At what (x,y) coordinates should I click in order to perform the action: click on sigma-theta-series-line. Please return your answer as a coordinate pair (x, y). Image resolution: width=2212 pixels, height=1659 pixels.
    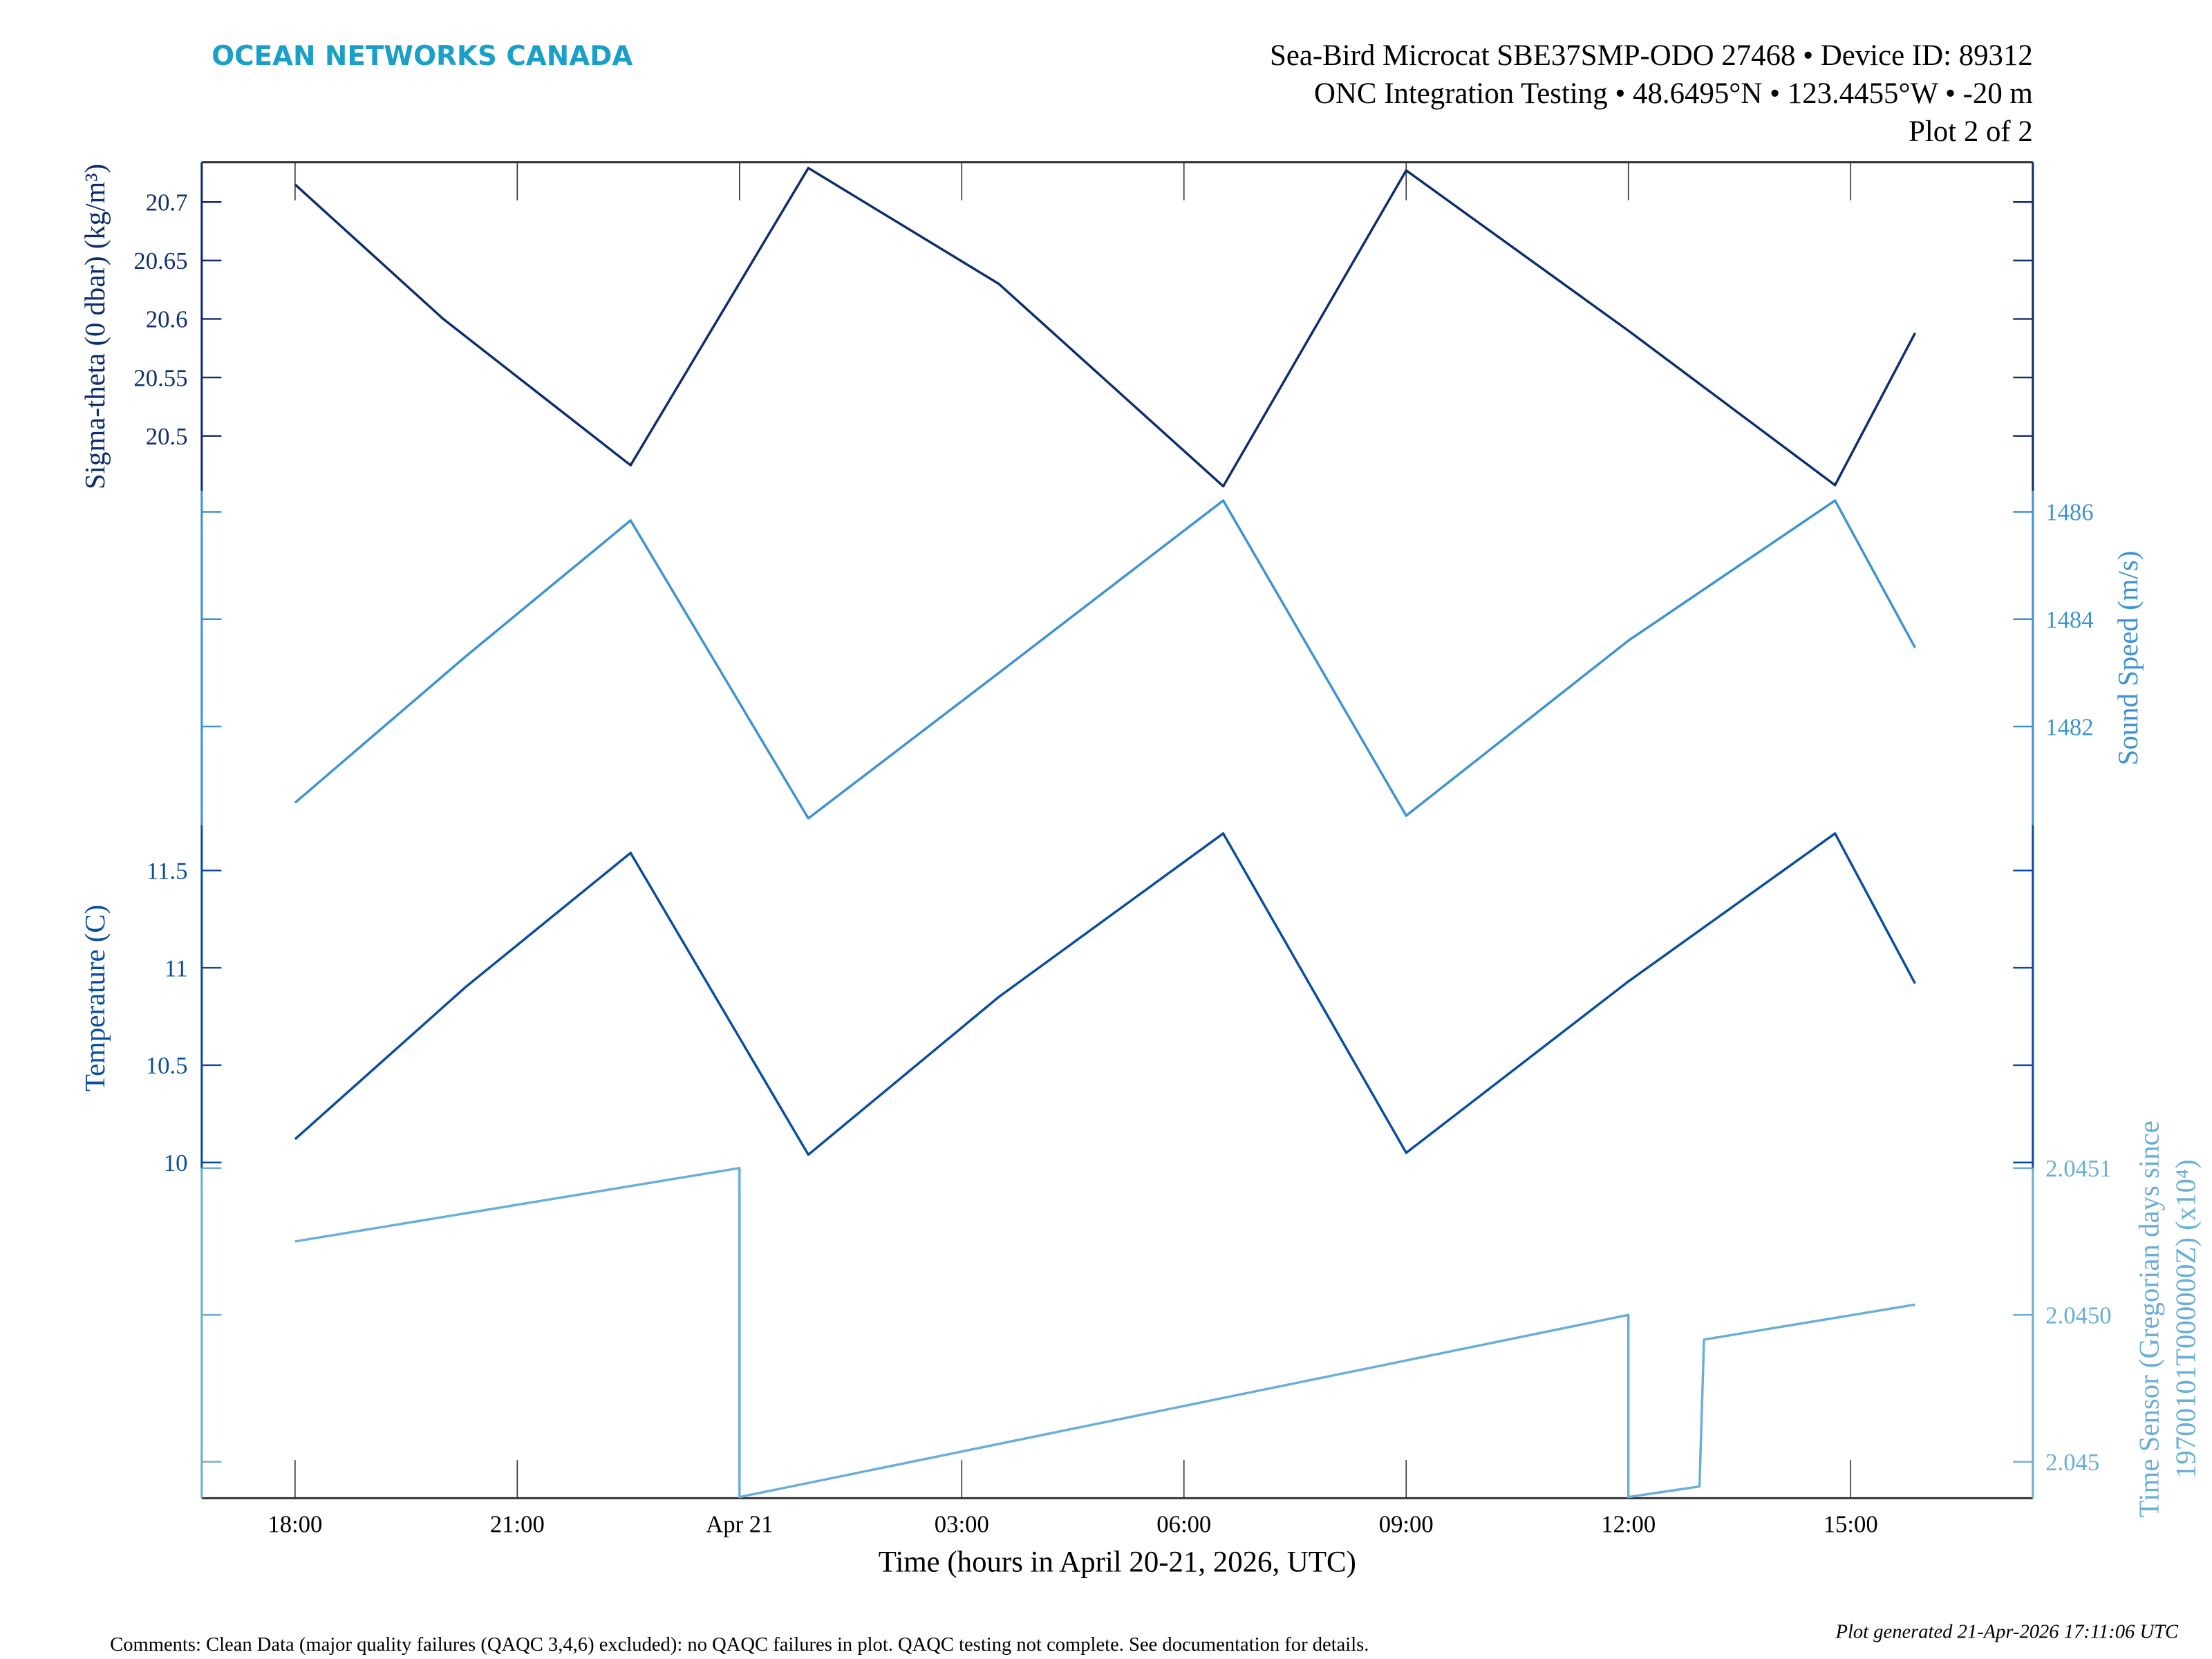
    Looking at the image, I should click on (1105, 327).